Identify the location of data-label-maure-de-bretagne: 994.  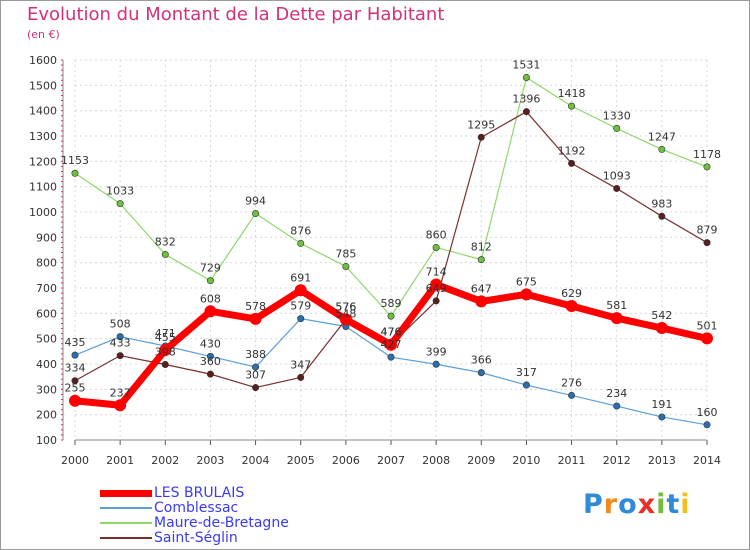
(255, 201).